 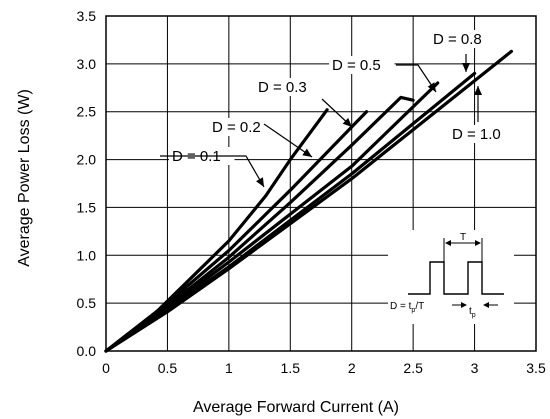 What do you see at coordinates (291, 368) in the screenshot?
I see `x-tick-label: 1.5` at bounding box center [291, 368].